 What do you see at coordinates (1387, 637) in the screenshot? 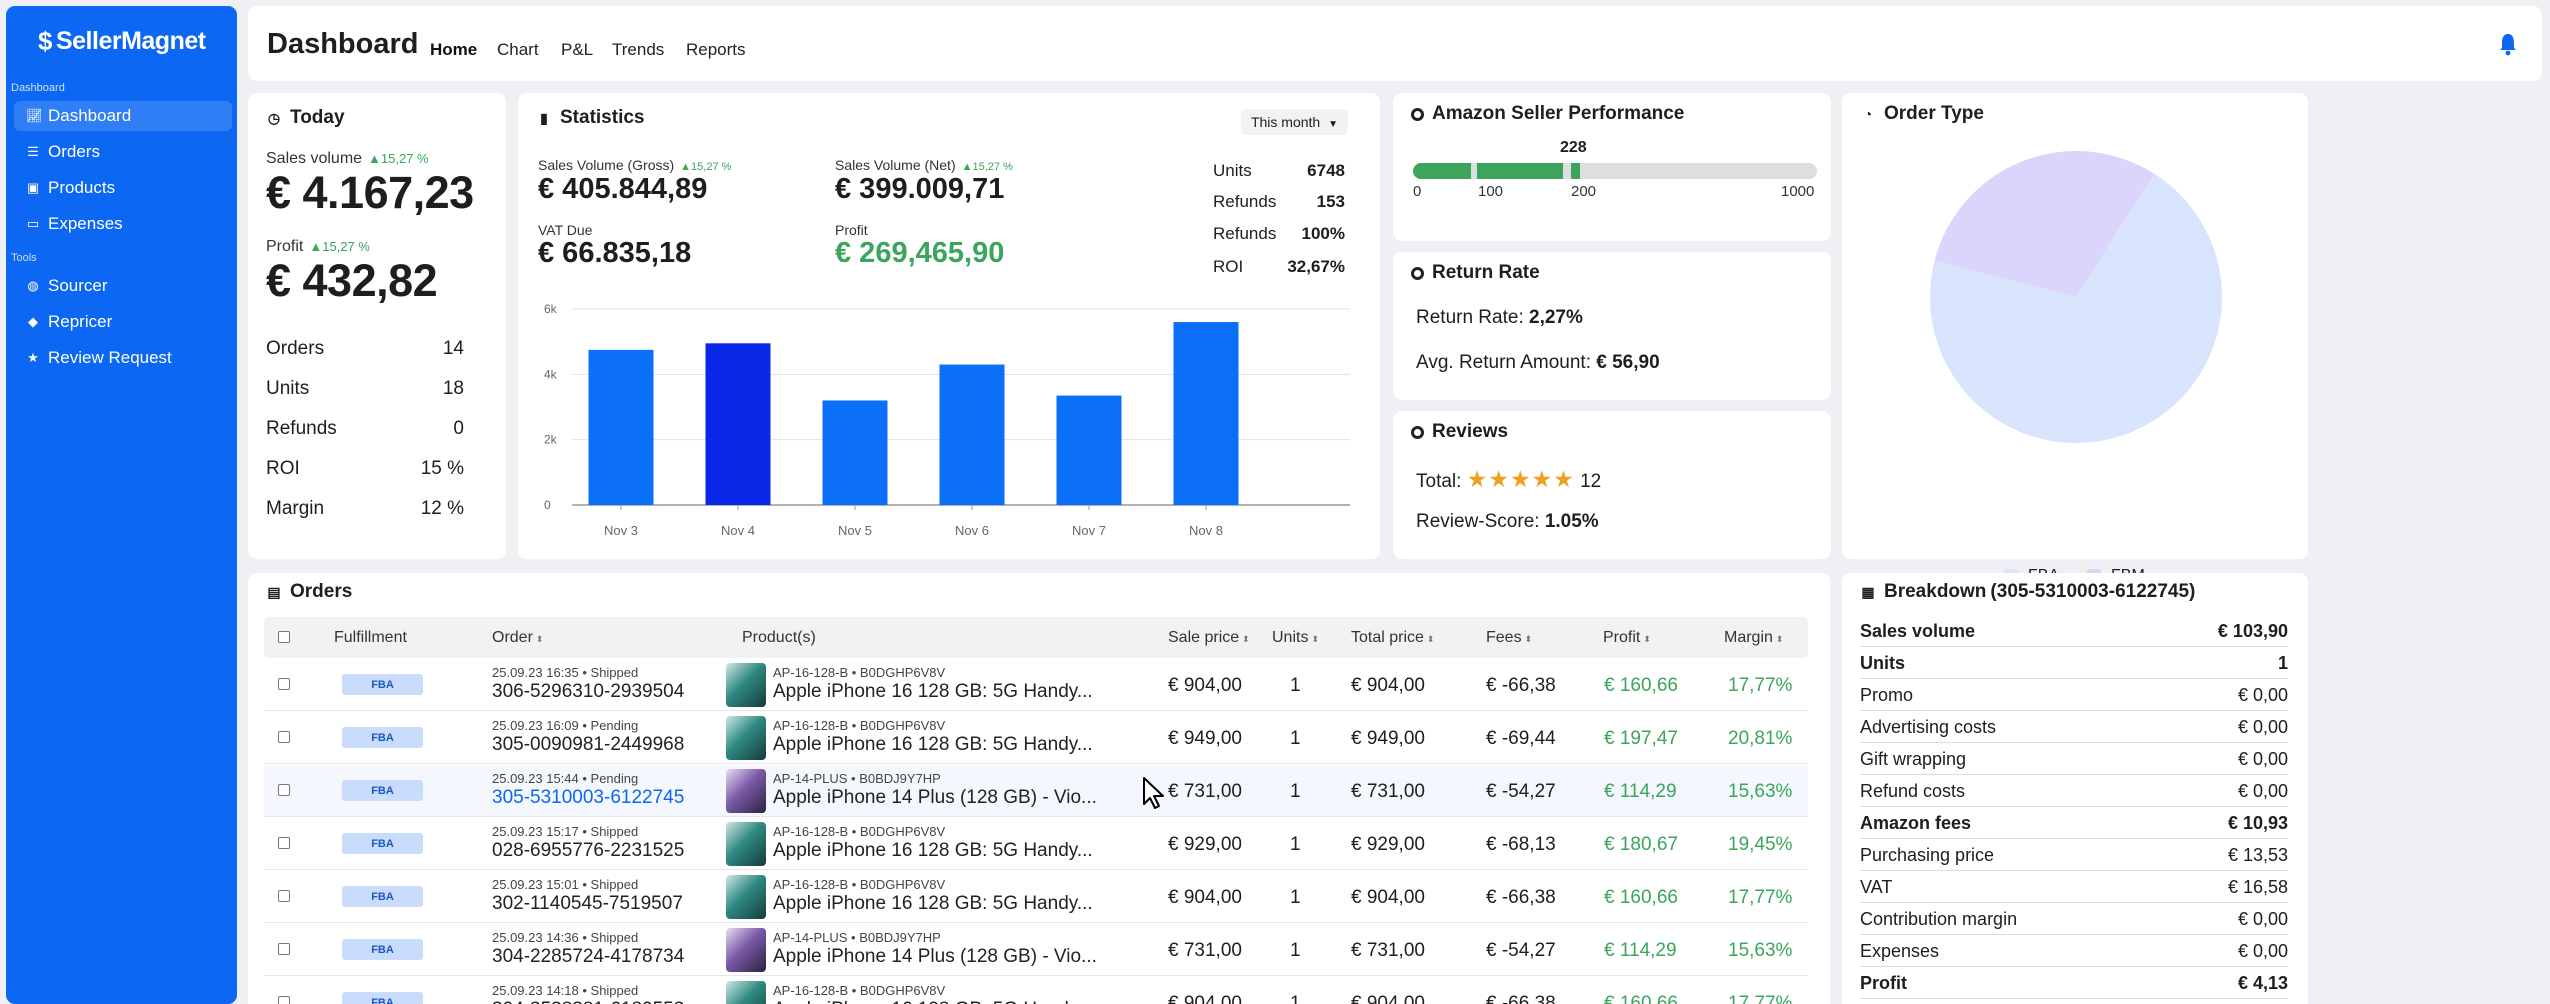
I see `col-total-price-label: Total price` at bounding box center [1387, 637].